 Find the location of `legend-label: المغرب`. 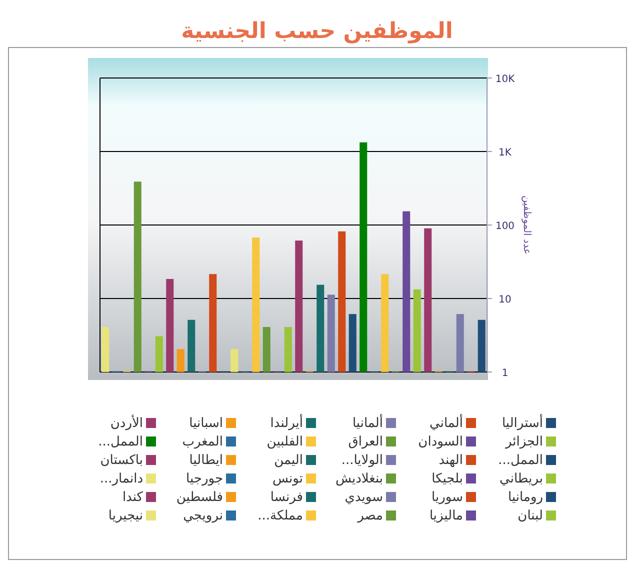

legend-label: المغرب is located at coordinates (202, 442).